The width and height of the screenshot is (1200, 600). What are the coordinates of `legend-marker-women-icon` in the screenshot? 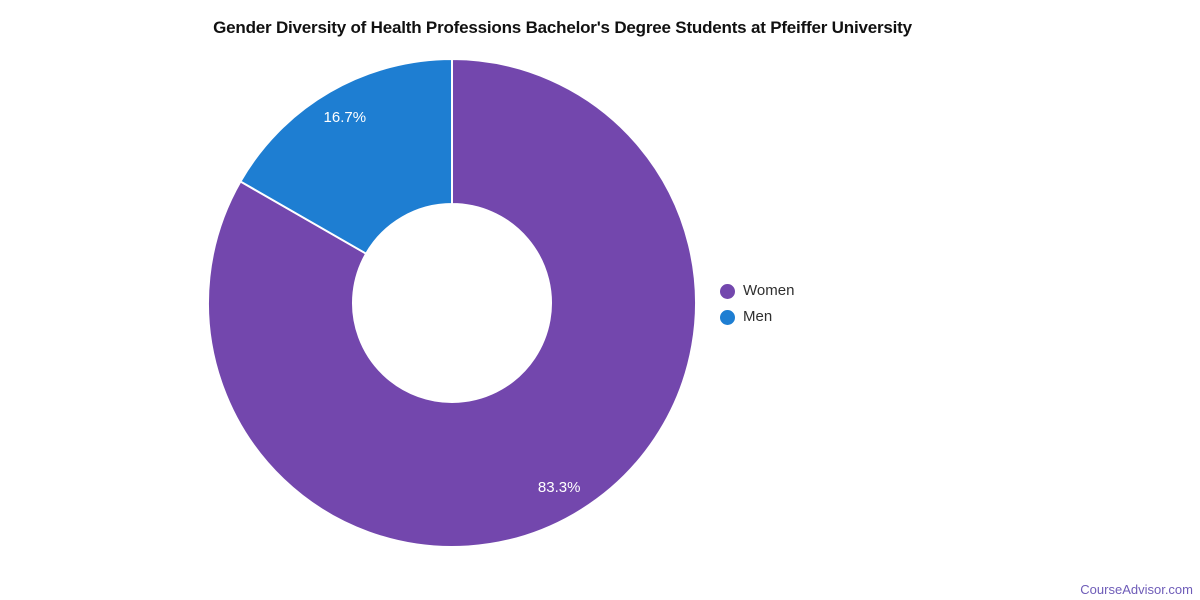 It's located at (727, 291).